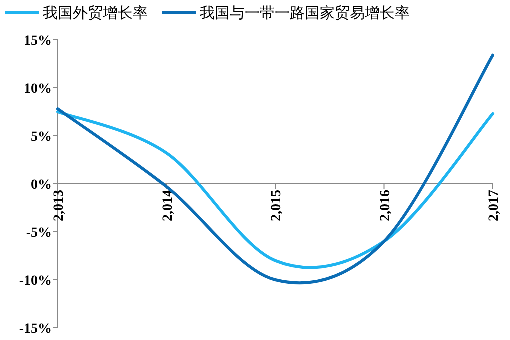  Describe the element at coordinates (41, 185) in the screenshot. I see `y-tick-label: 0%` at that location.